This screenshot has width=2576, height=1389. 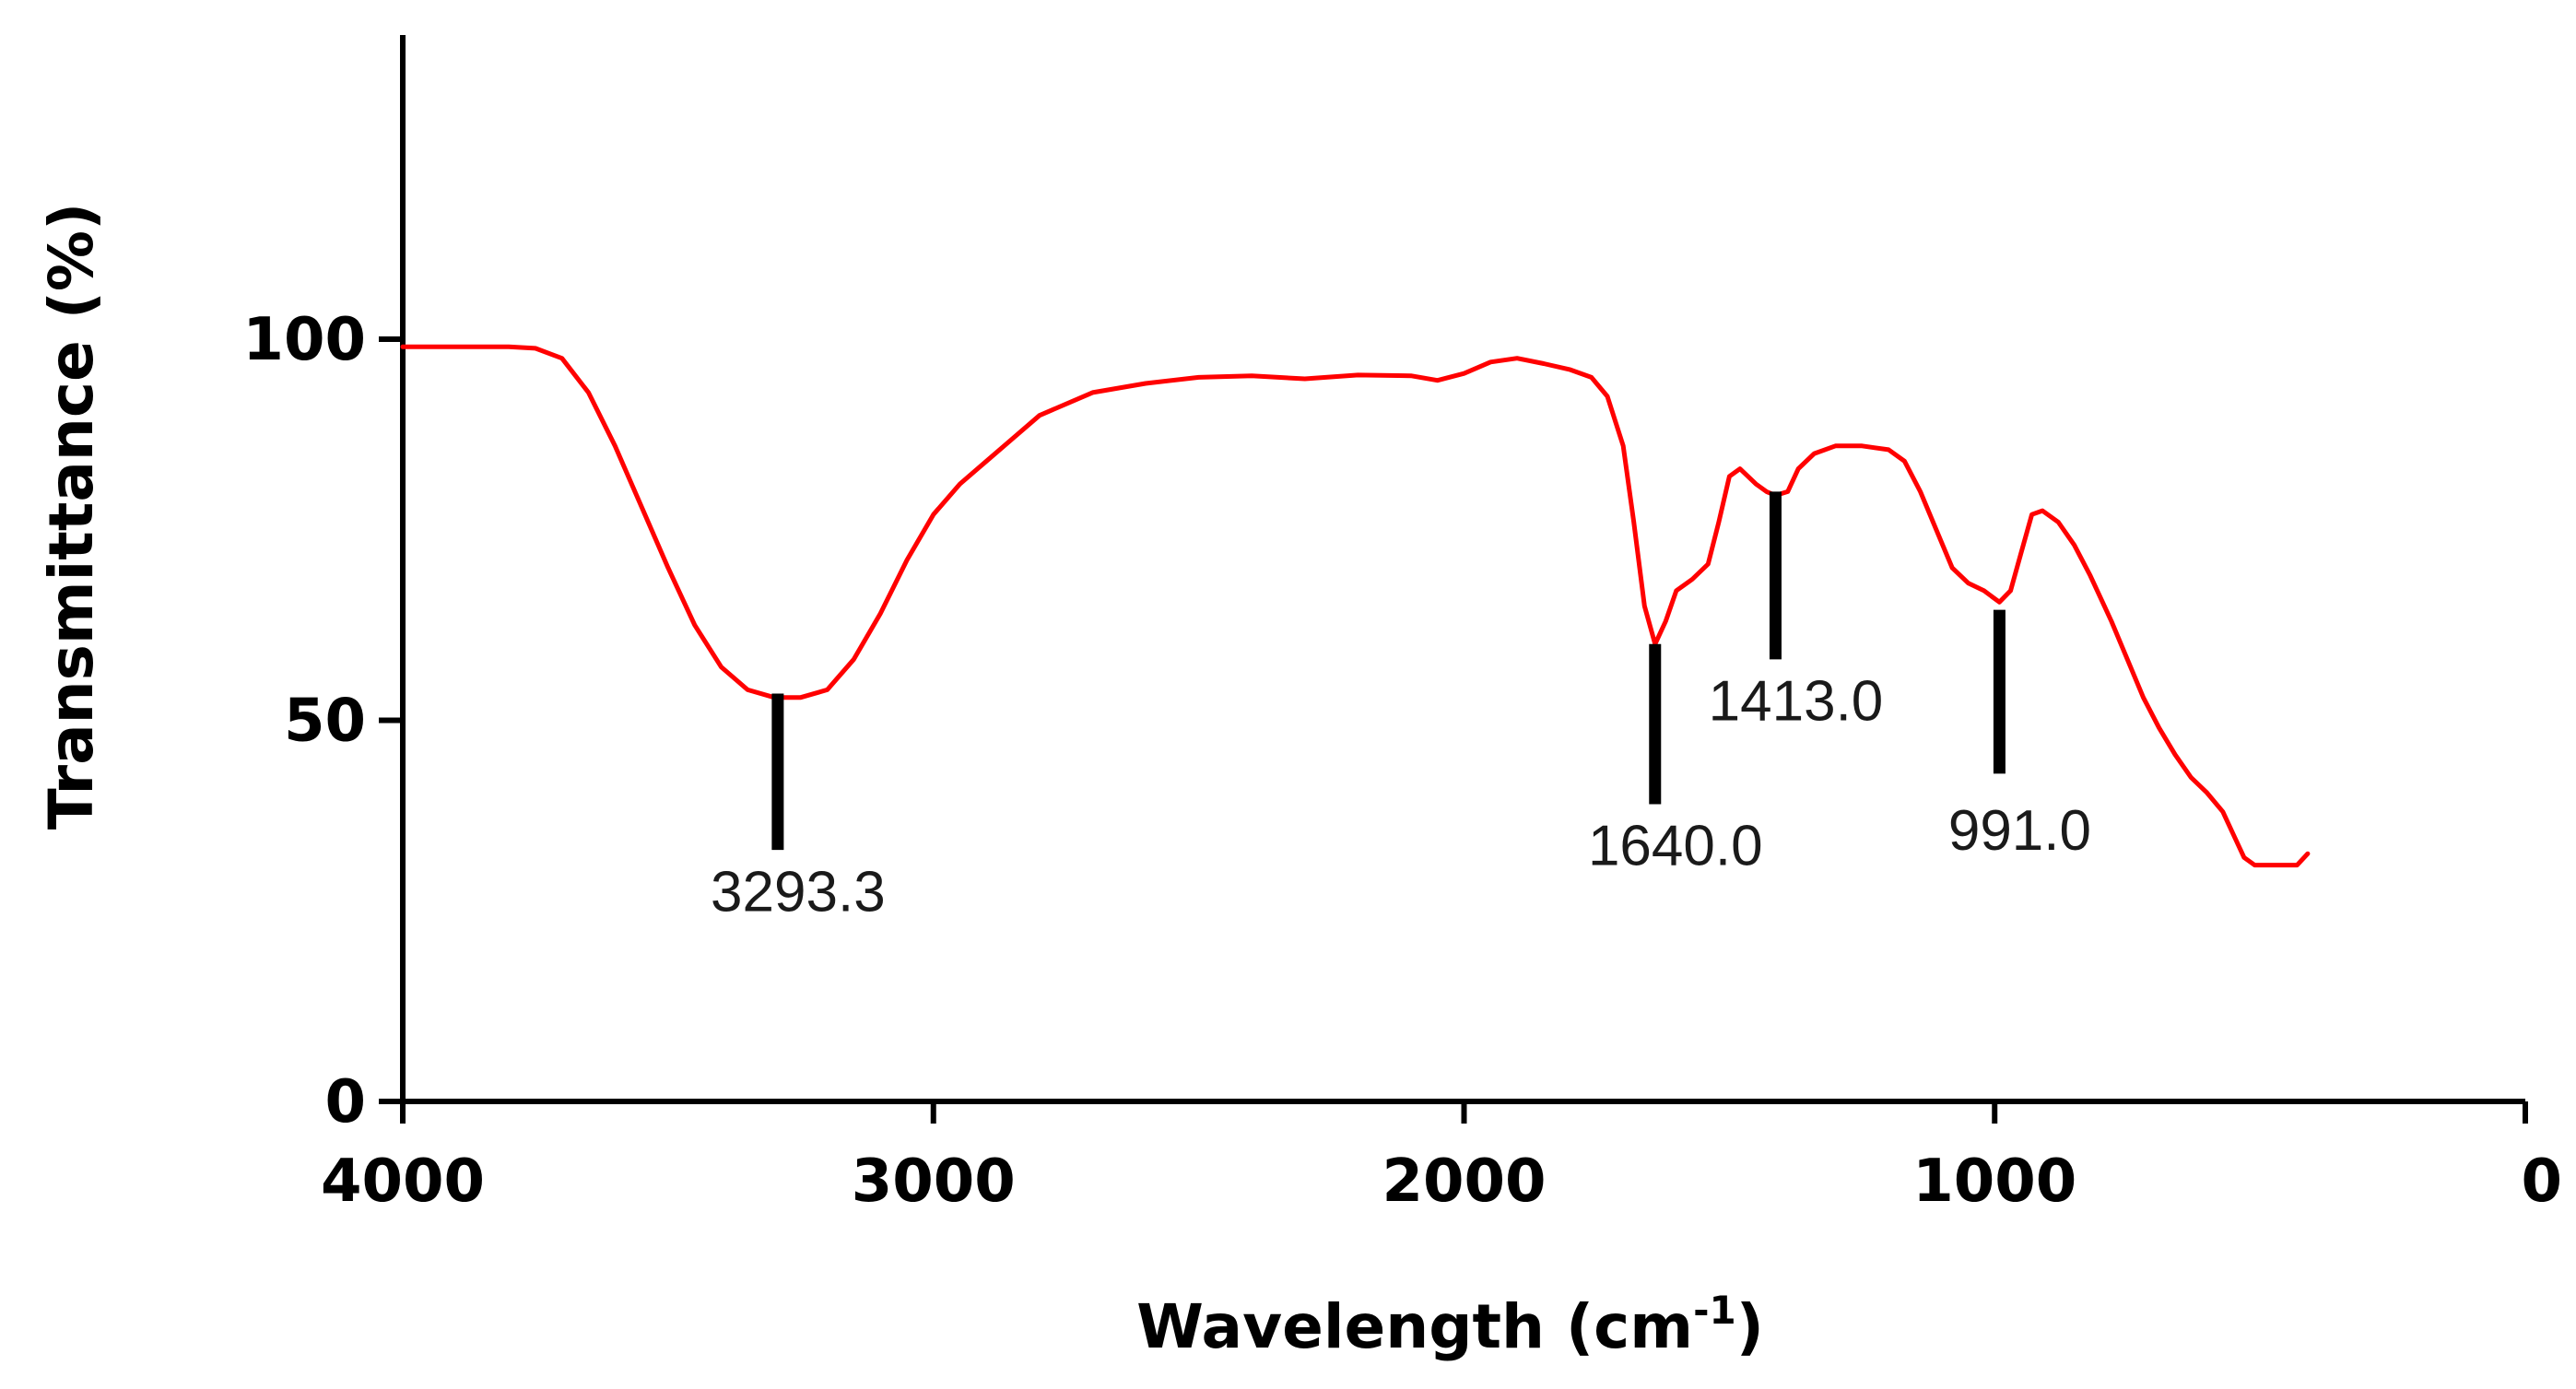 What do you see at coordinates (1994, 1182) in the screenshot?
I see `x-tick-label: 1000` at bounding box center [1994, 1182].